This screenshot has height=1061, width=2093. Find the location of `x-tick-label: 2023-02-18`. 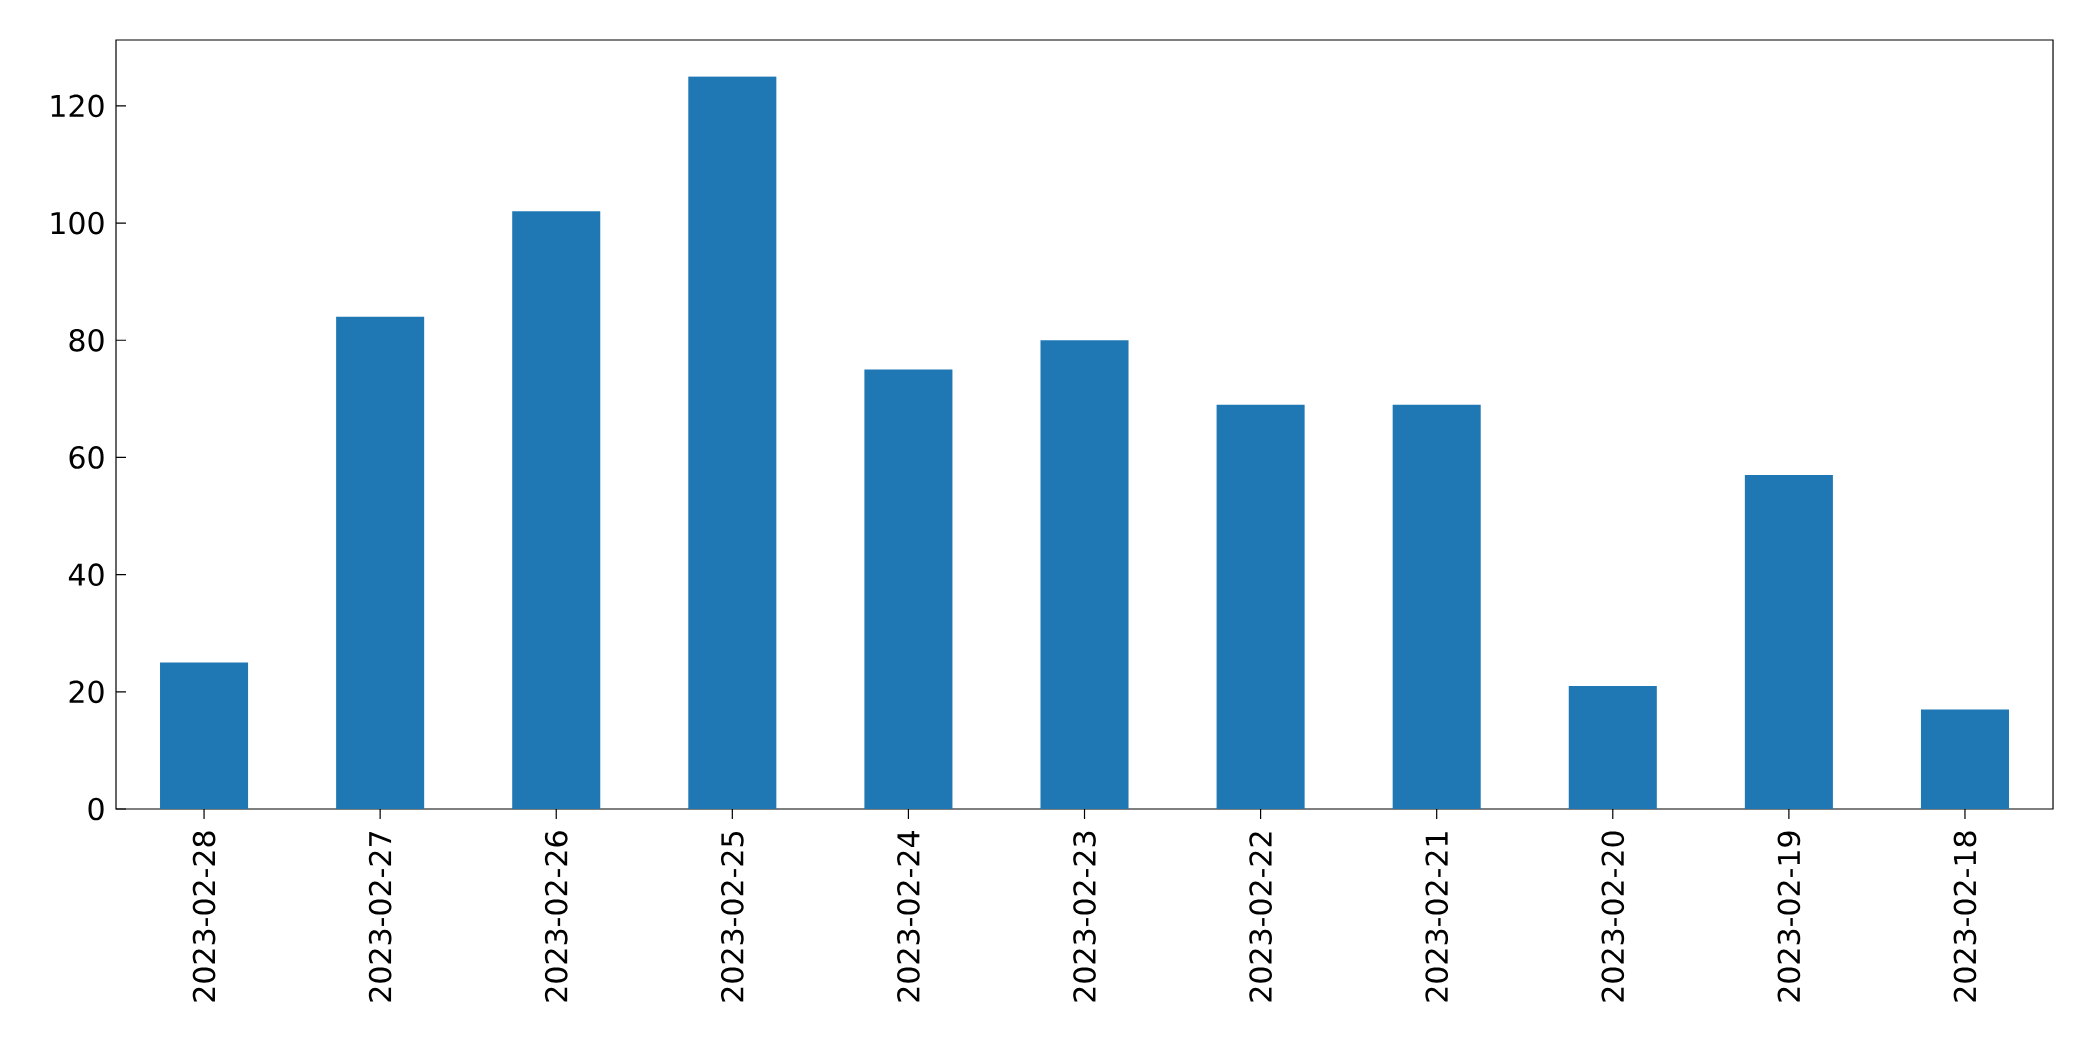

x-tick-label: 2023-02-18 is located at coordinates (1965, 916).